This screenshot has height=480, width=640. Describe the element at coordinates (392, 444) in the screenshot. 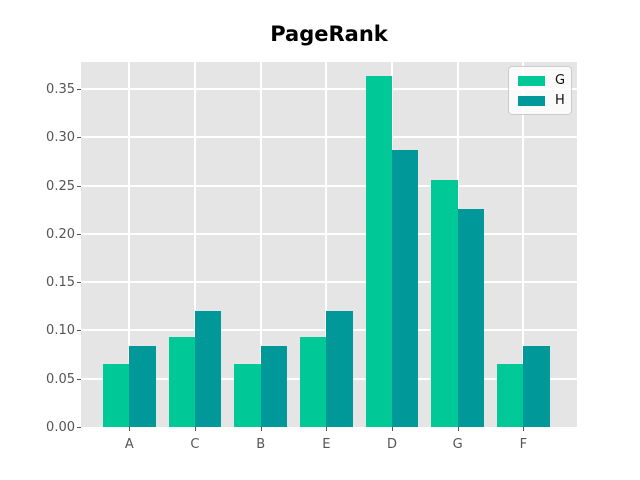

I see `x-tick-label: D` at that location.